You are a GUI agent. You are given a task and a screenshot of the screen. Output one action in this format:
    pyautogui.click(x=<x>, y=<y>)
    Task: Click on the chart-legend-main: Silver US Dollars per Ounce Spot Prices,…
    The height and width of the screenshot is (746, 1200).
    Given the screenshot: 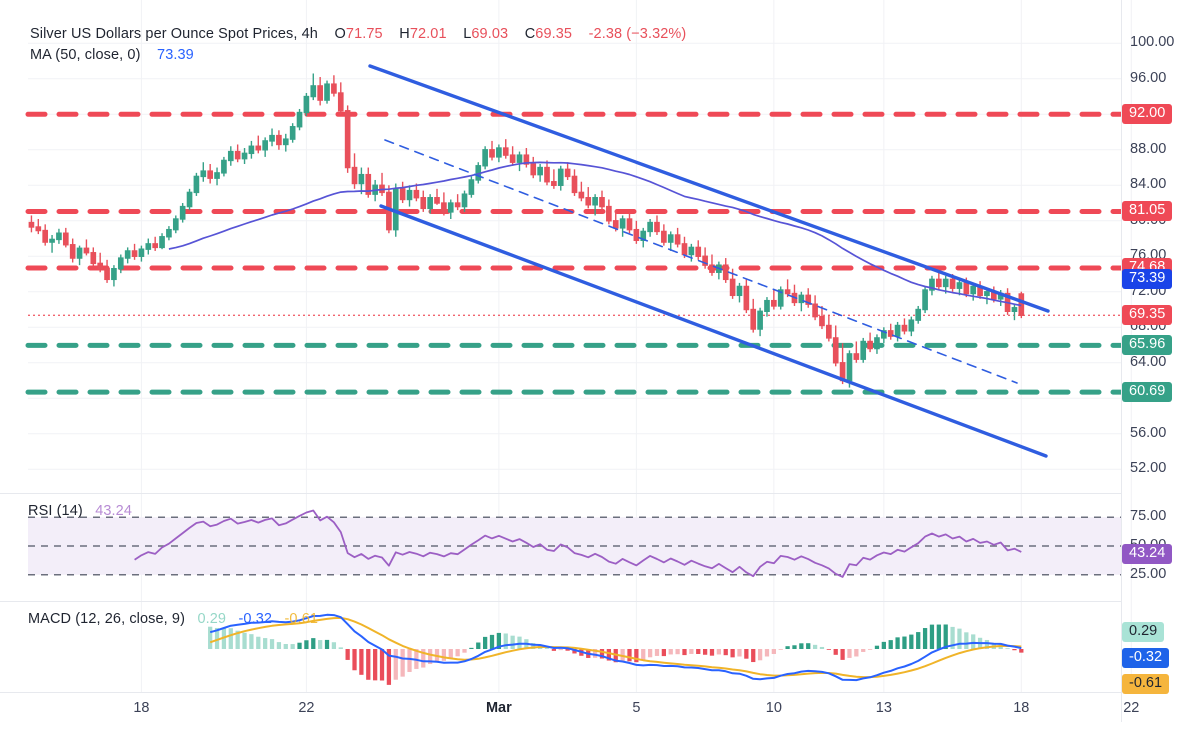 What is the action you would take?
    pyautogui.click(x=358, y=34)
    